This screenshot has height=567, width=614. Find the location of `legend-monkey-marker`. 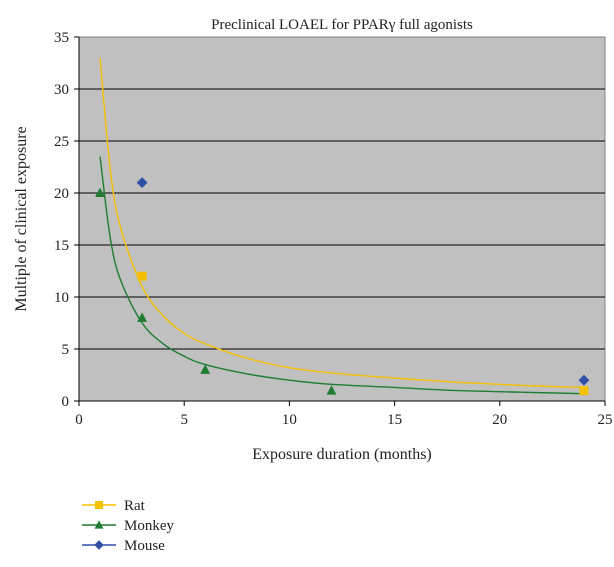

legend-monkey-marker is located at coordinates (99, 524).